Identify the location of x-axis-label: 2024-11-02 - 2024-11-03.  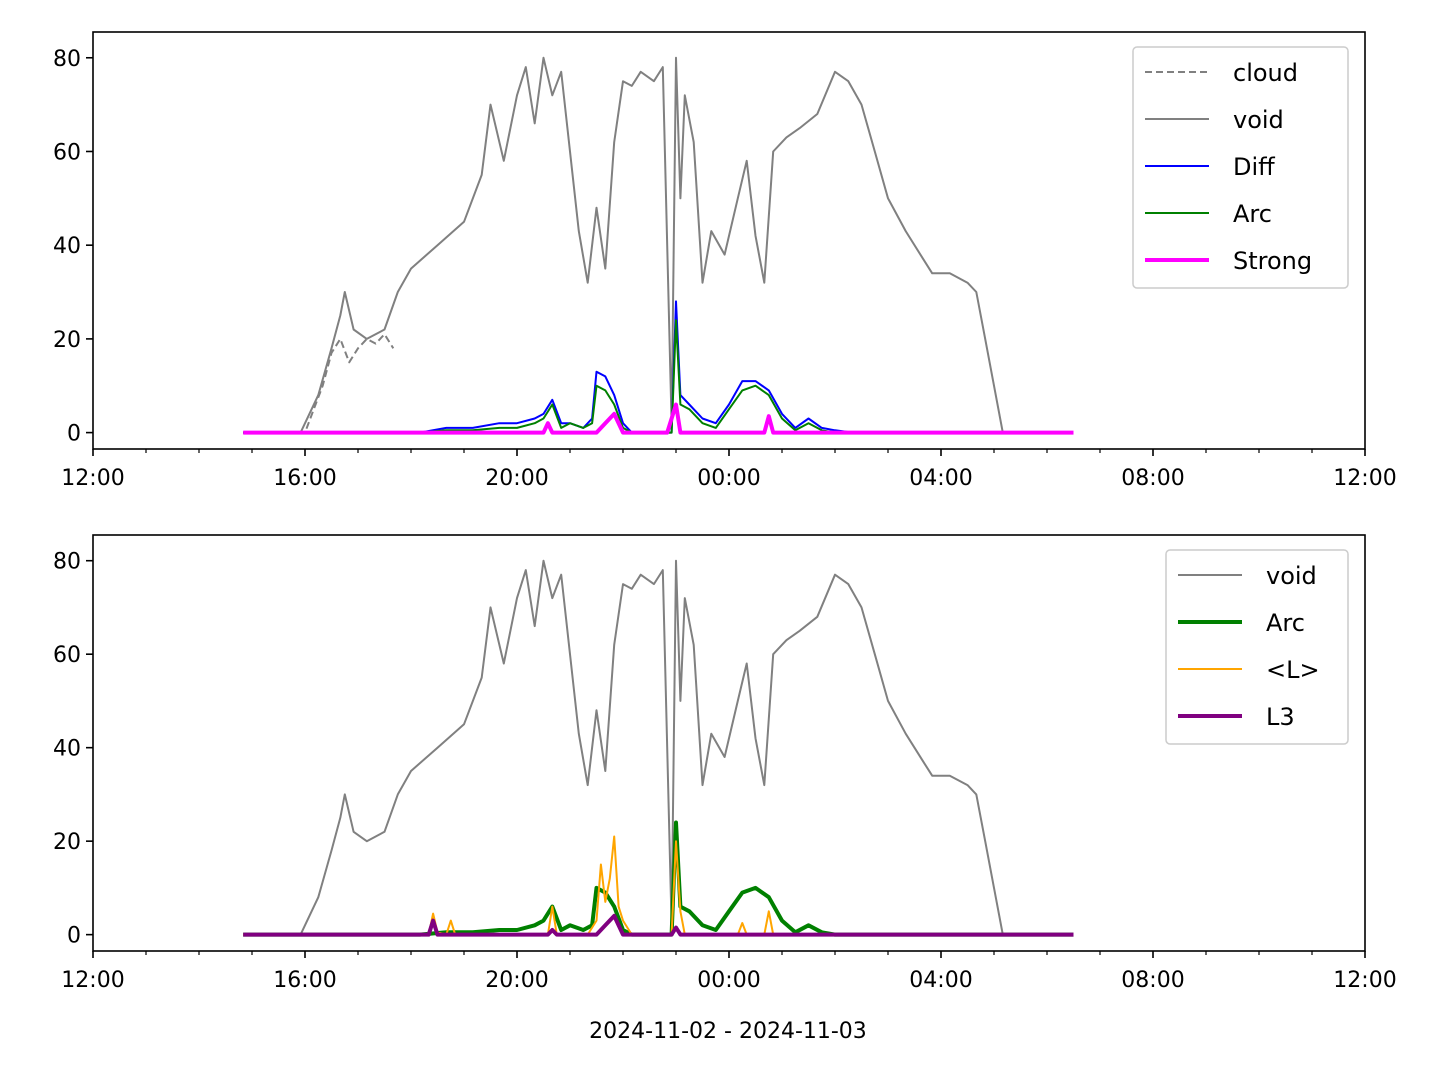
(728, 1031).